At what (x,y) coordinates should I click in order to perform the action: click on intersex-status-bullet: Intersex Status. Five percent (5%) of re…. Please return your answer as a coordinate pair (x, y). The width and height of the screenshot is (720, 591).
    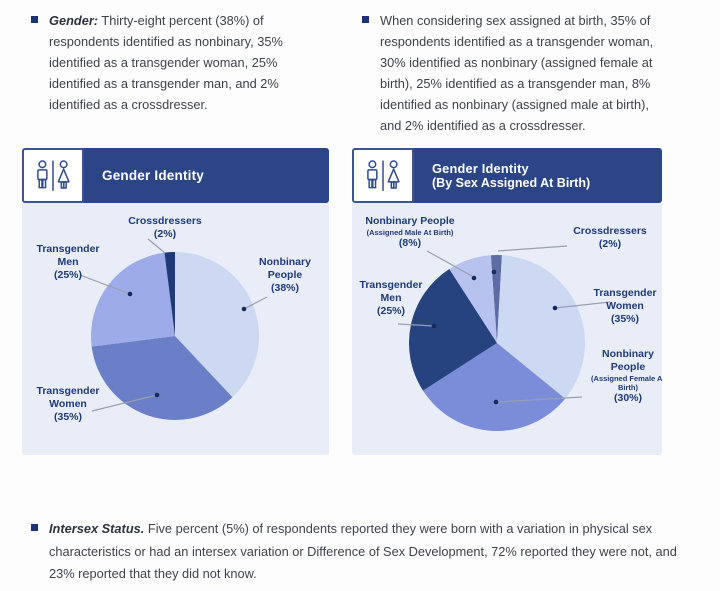
    Looking at the image, I should click on (364, 552).